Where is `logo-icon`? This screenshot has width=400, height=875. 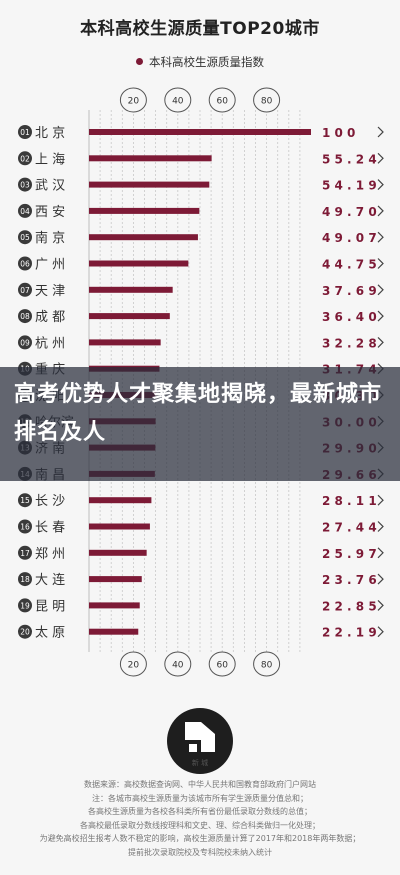 logo-icon is located at coordinates (200, 741).